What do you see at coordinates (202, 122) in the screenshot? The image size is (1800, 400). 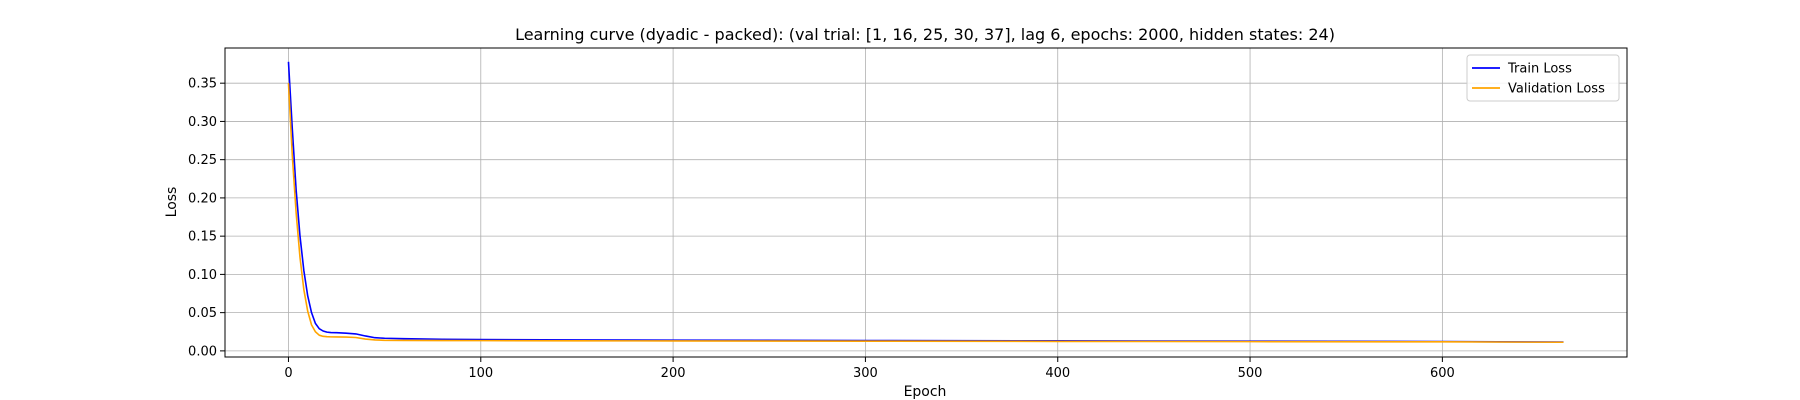 I see `y-tick-label: 0.30` at bounding box center [202, 122].